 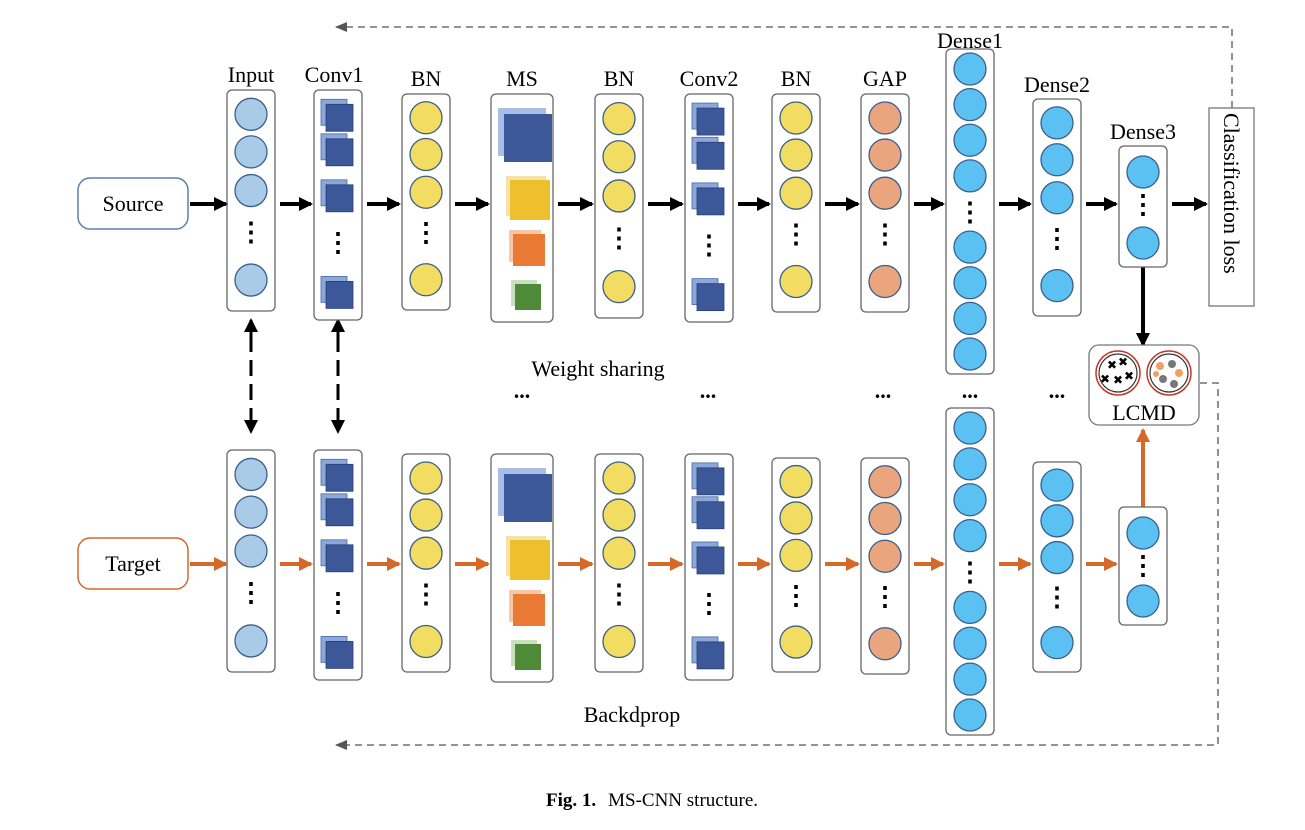 I want to click on figure-caption: Fig. 1. MS-CNN structure., so click(x=652, y=800).